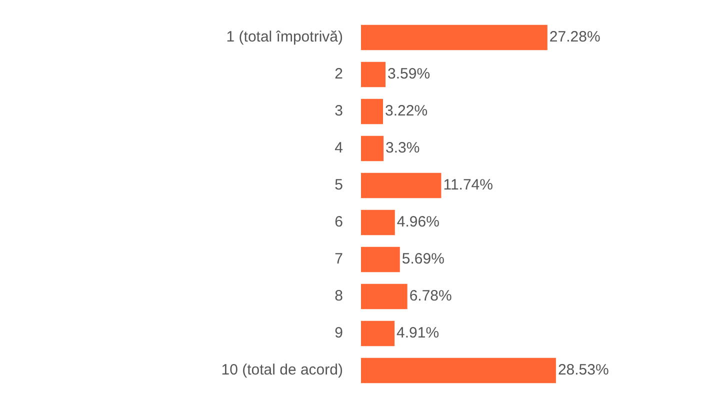  What do you see at coordinates (468, 185) in the screenshot?
I see `data-label: 11.74%` at bounding box center [468, 185].